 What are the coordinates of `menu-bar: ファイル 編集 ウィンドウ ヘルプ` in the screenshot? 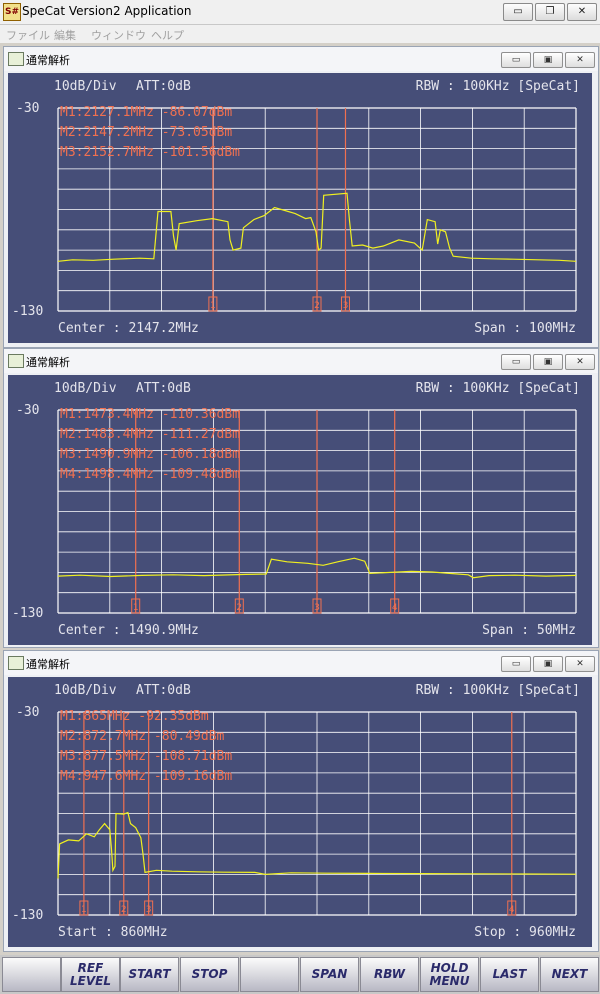 It's located at (300, 34).